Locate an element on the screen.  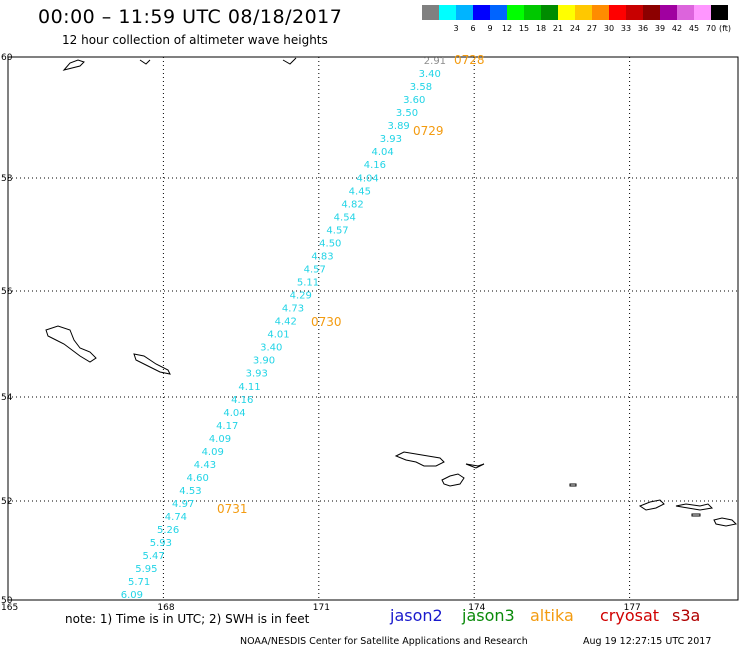
swh-observation: 3.40 is located at coordinates (271, 348).